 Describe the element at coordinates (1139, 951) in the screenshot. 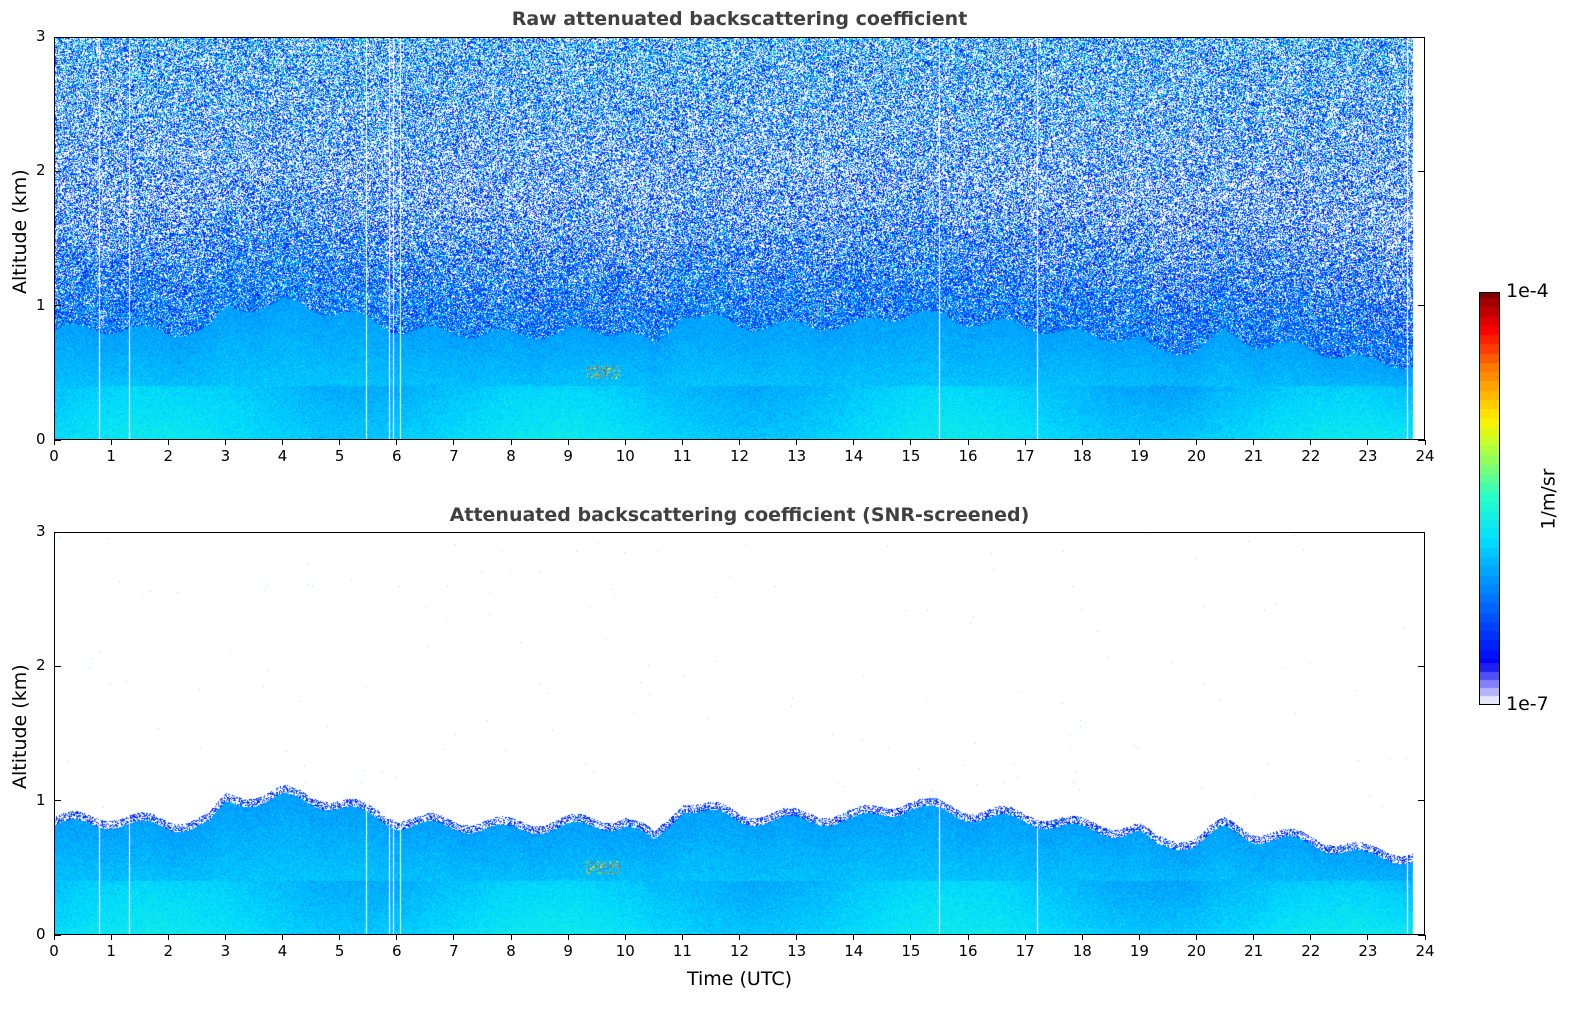

I see `x-tick-label: 19` at that location.